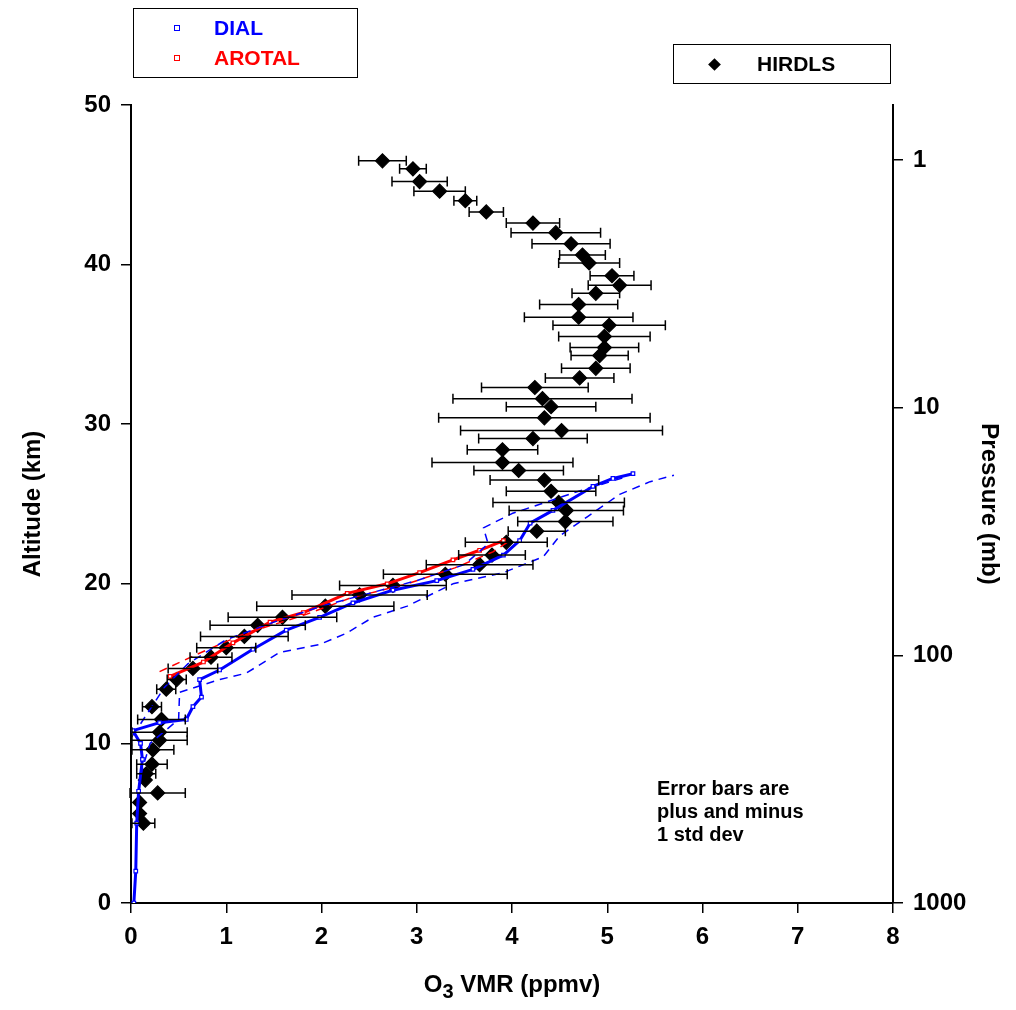 Image resolution: width=1016 pixels, height=1010 pixels. I want to click on y-tick-label: 10, so click(97, 742).